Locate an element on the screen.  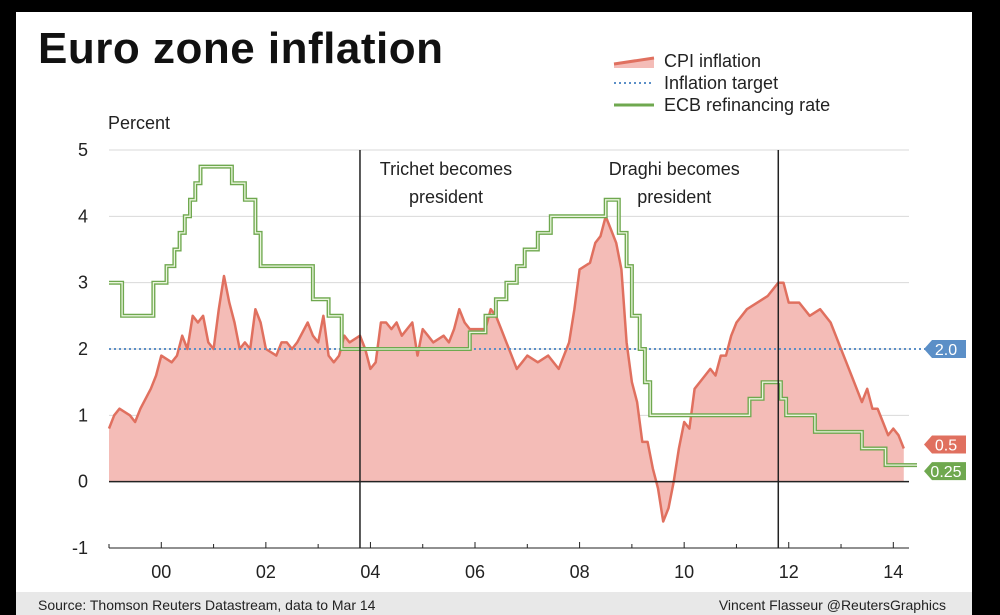
x-tick-label: 02 is located at coordinates (266, 572).